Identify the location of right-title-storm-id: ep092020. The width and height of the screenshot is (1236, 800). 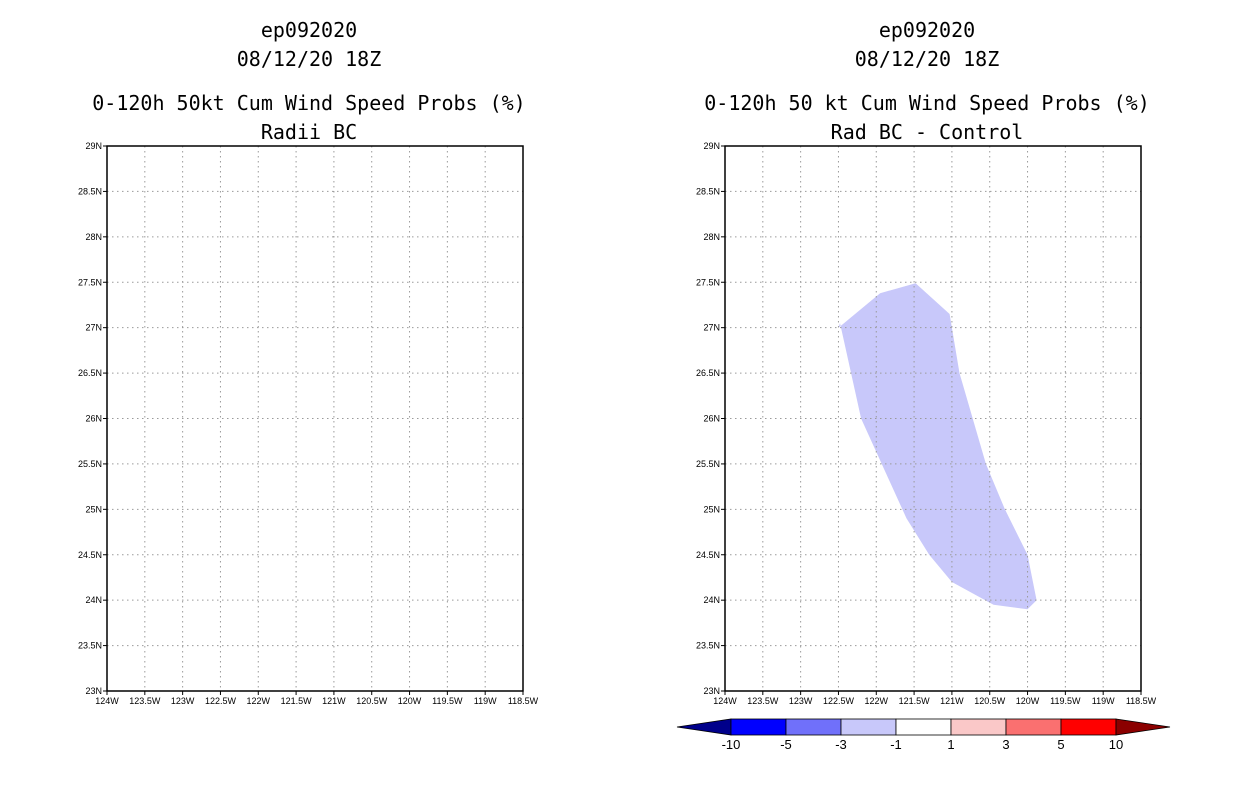
(927, 30).